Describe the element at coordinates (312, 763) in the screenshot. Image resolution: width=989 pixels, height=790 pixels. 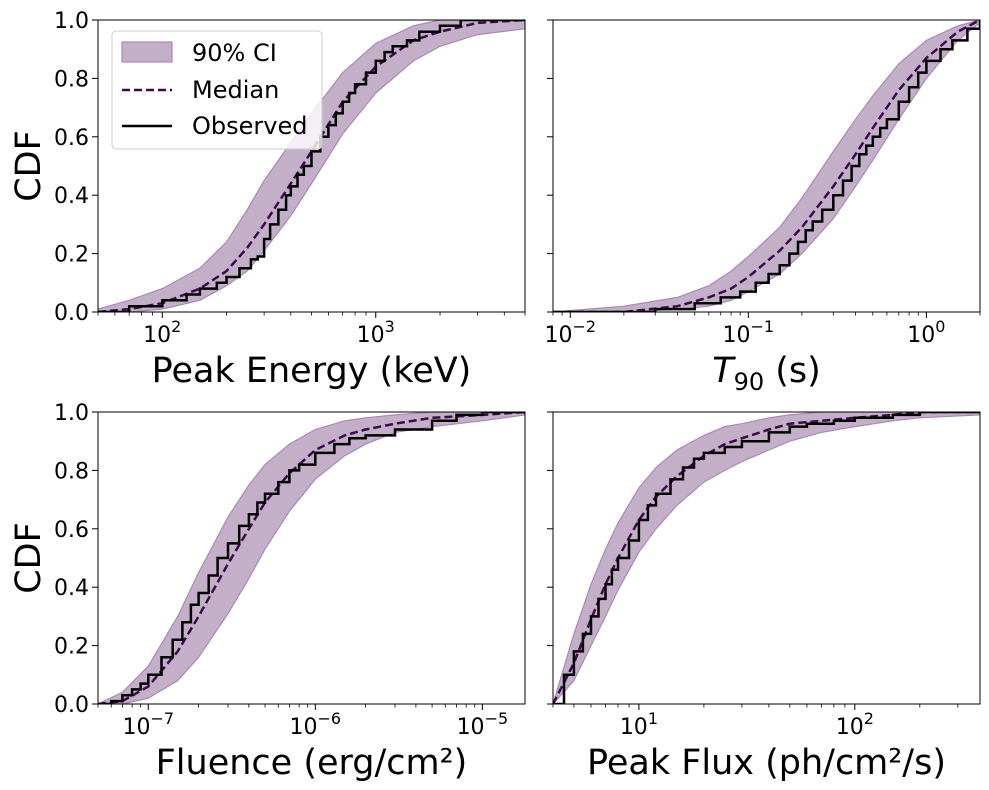
I see `x-axis-title: Fluence (erg/cm²)` at that location.